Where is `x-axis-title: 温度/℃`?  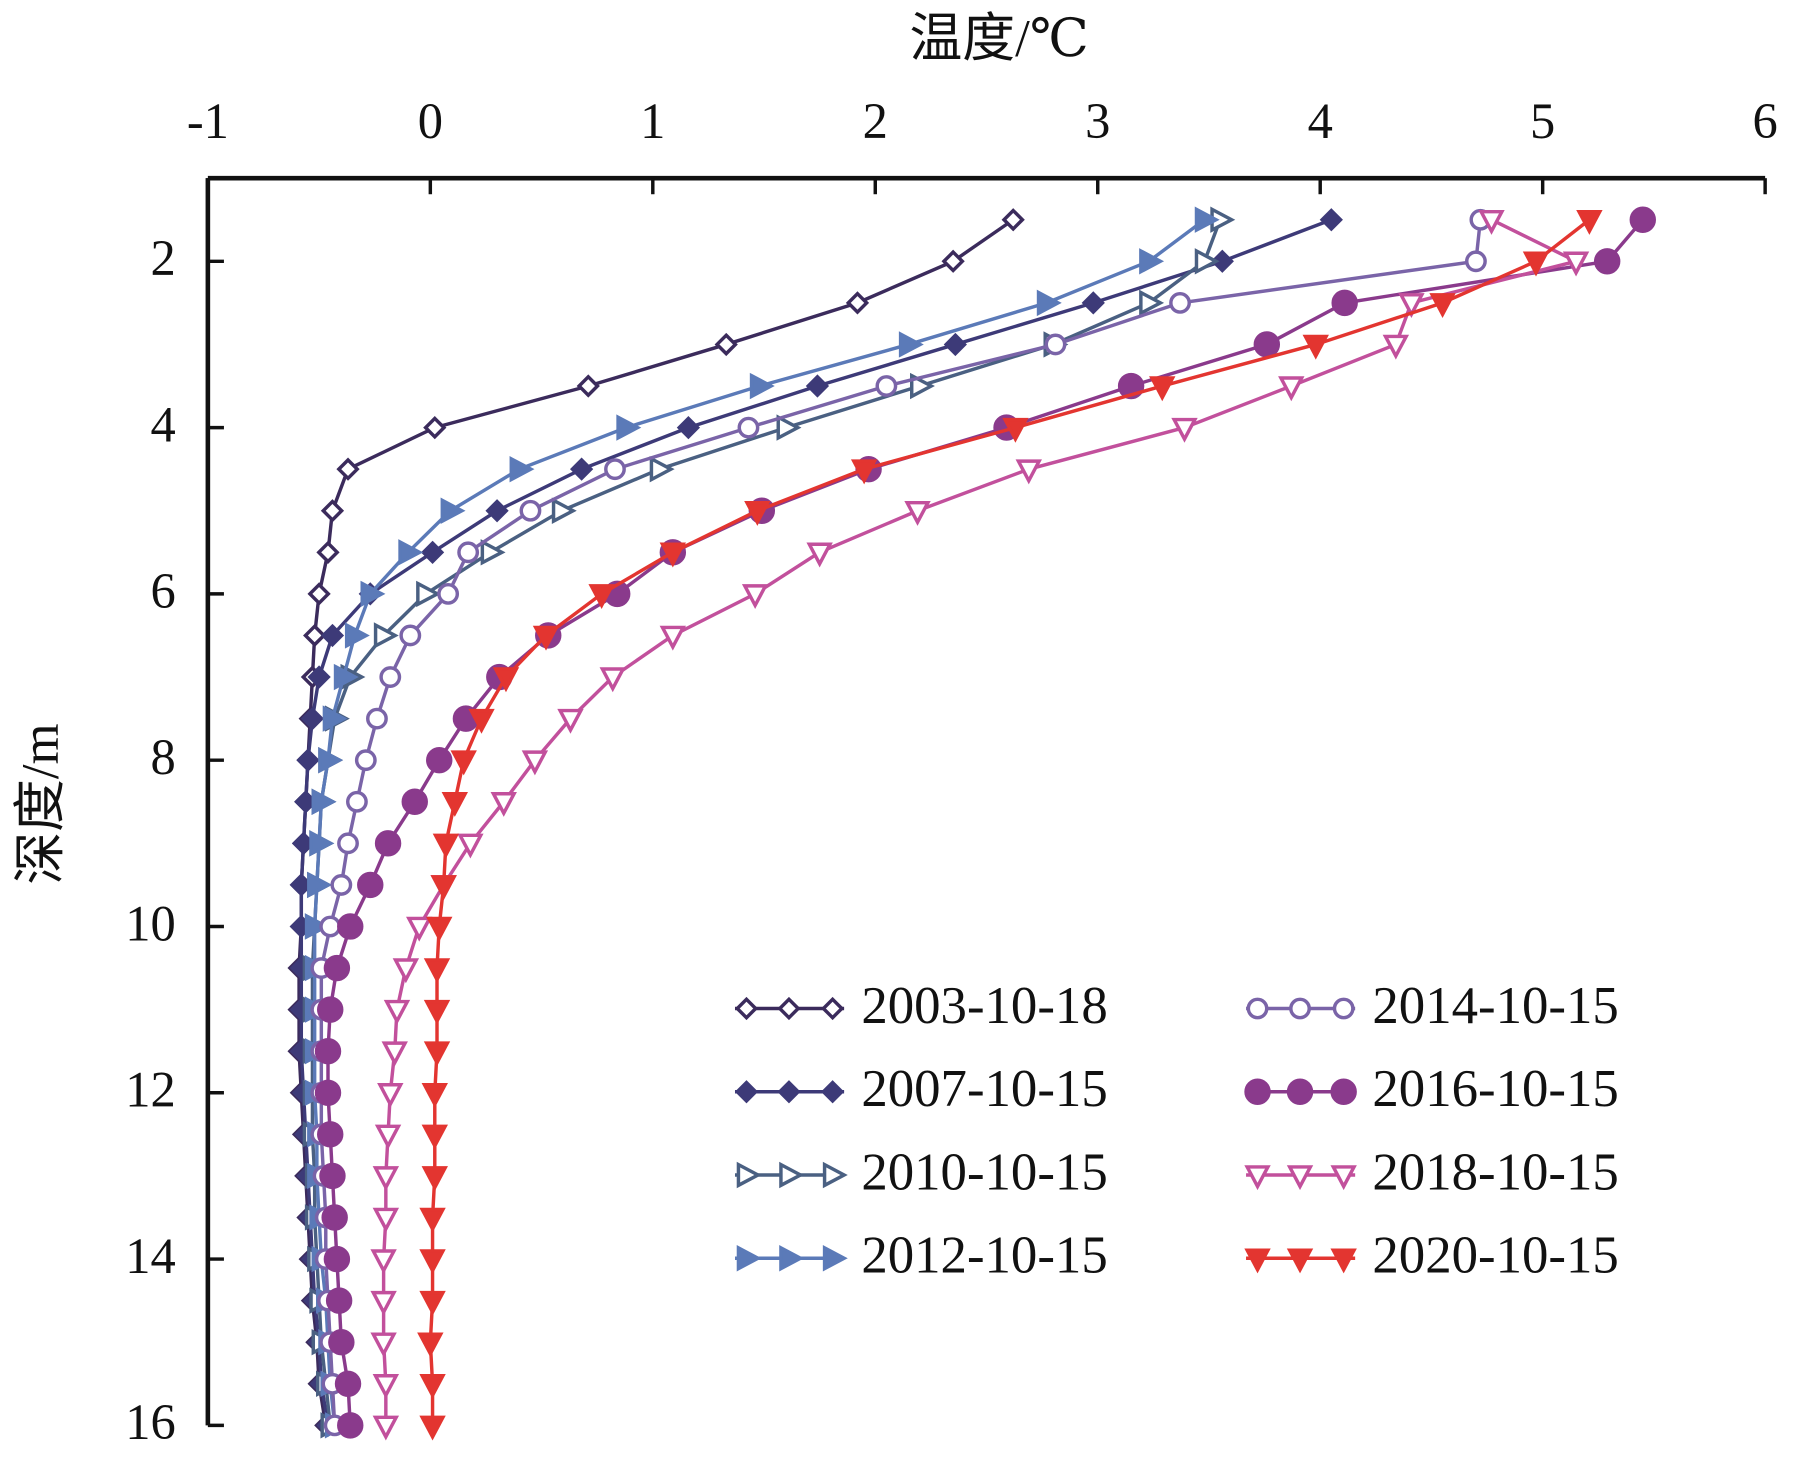
x-axis-title: 温度/℃ is located at coordinates (998, 39).